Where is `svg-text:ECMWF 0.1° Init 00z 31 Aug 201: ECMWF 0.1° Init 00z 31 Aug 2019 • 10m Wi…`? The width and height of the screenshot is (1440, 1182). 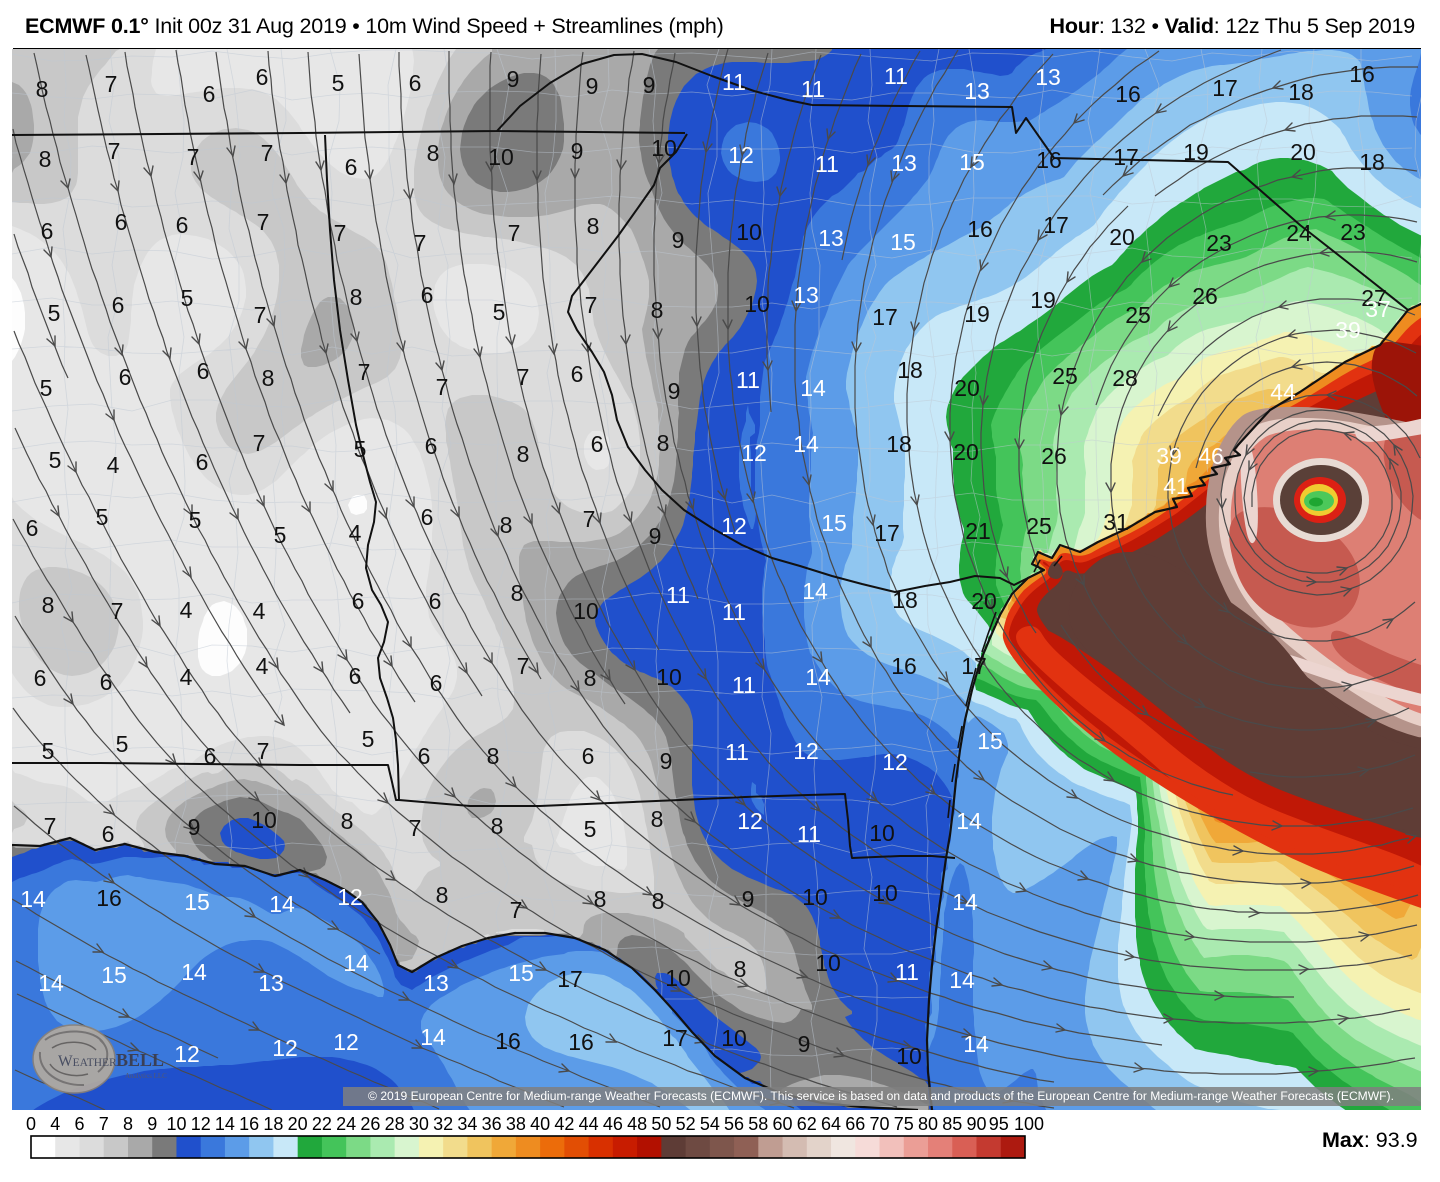
svg-text:ECMWF 0.1° Init 00z 31 Aug 201: ECMWF 0.1° Init 00z 31 Aug 2019 • 10m Wi… is located at coordinates (374, 26).